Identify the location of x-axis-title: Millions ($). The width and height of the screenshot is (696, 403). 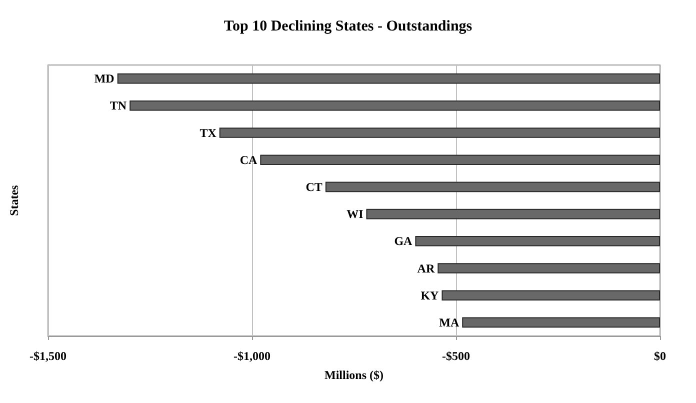
(354, 375).